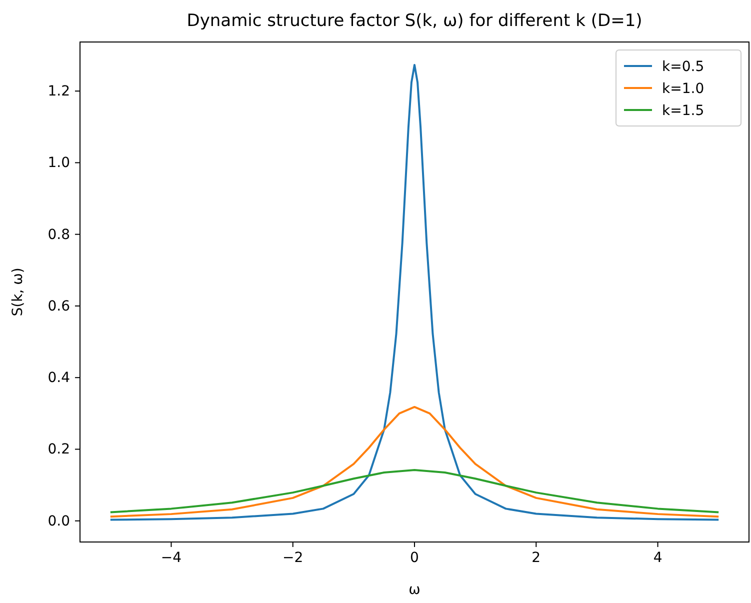 The image size is (751, 603). I want to click on y-tick-label: 0.0, so click(59, 521).